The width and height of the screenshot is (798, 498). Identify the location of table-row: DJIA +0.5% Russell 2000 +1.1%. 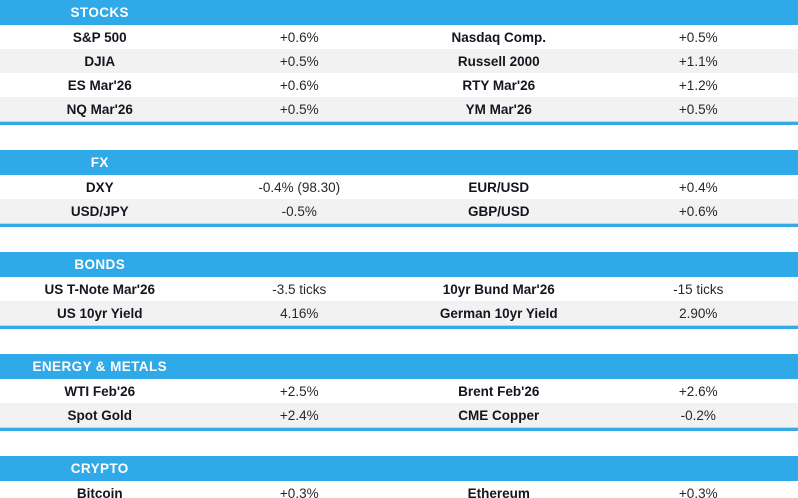
(399, 61).